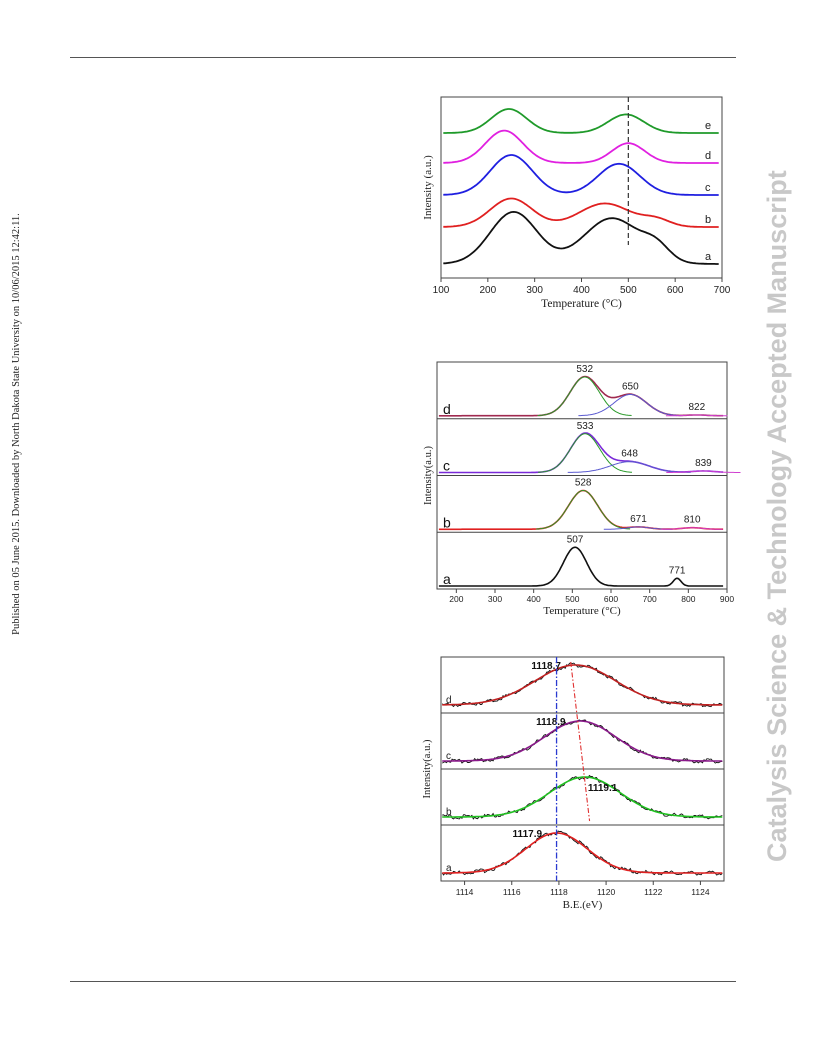  I want to click on chart1-series-d-line, so click(581, 146).